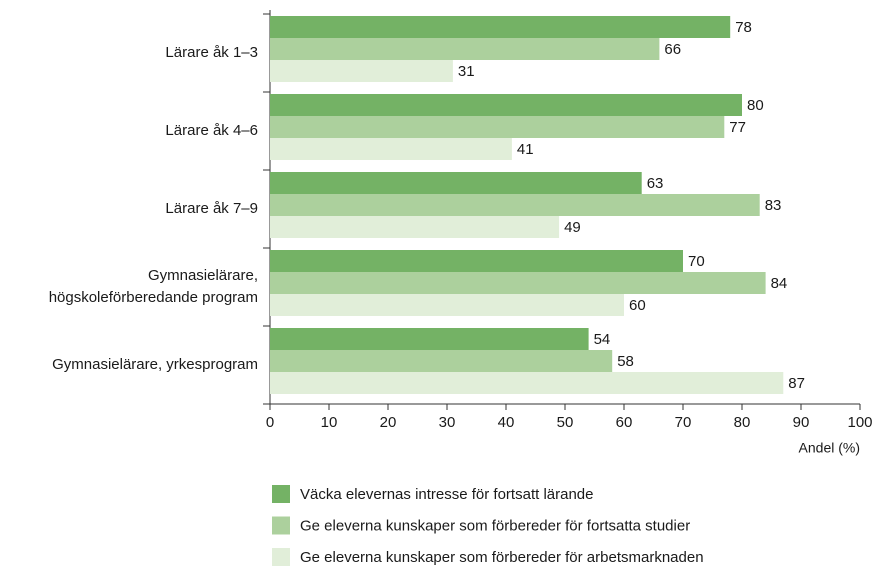 This screenshot has width=884, height=572. I want to click on x-tick-label: 90, so click(801, 422).